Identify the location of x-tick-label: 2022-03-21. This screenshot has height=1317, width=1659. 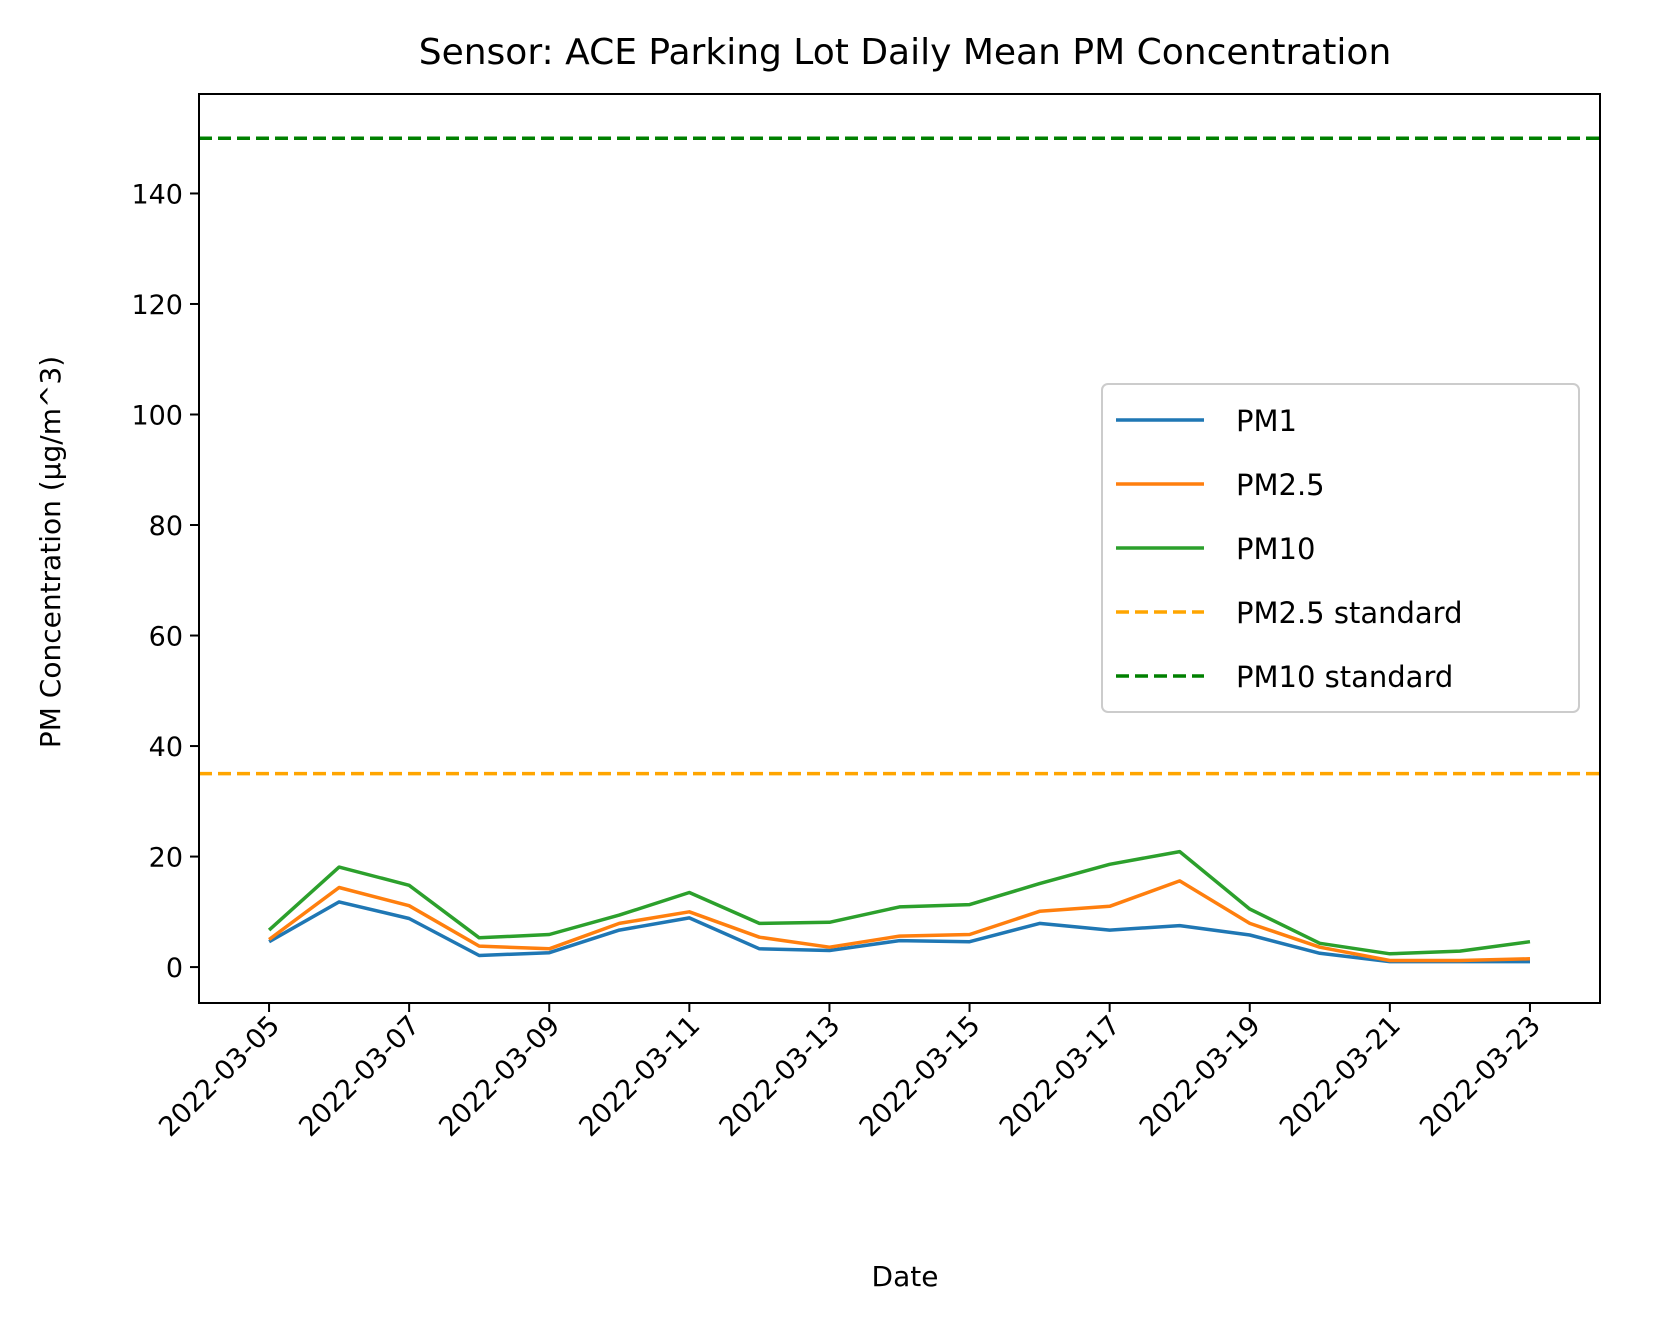
(1340, 1076).